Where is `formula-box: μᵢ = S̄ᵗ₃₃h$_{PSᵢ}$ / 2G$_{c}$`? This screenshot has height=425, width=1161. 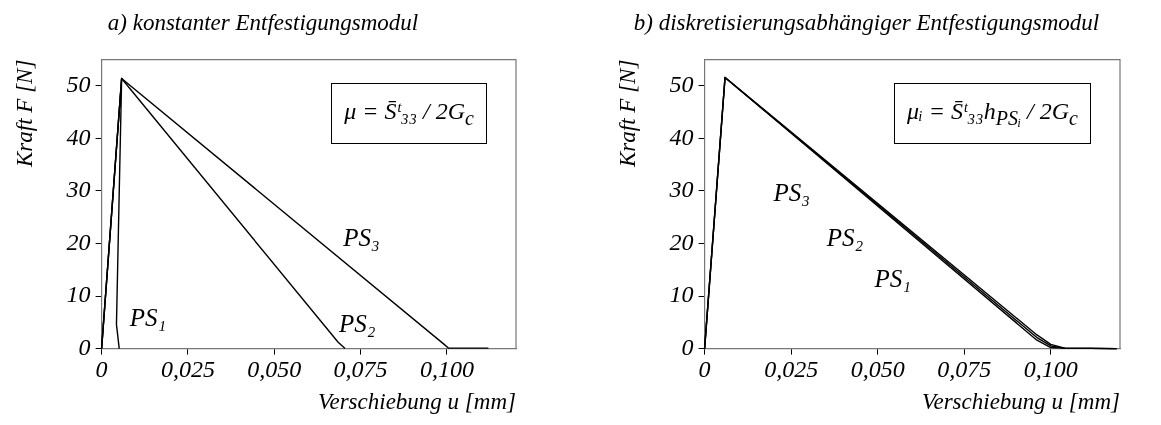 formula-box: μᵢ = S̄ᵗ₃₃h$_{PSᵢ}$ / 2G$_{c}$ is located at coordinates (992, 113).